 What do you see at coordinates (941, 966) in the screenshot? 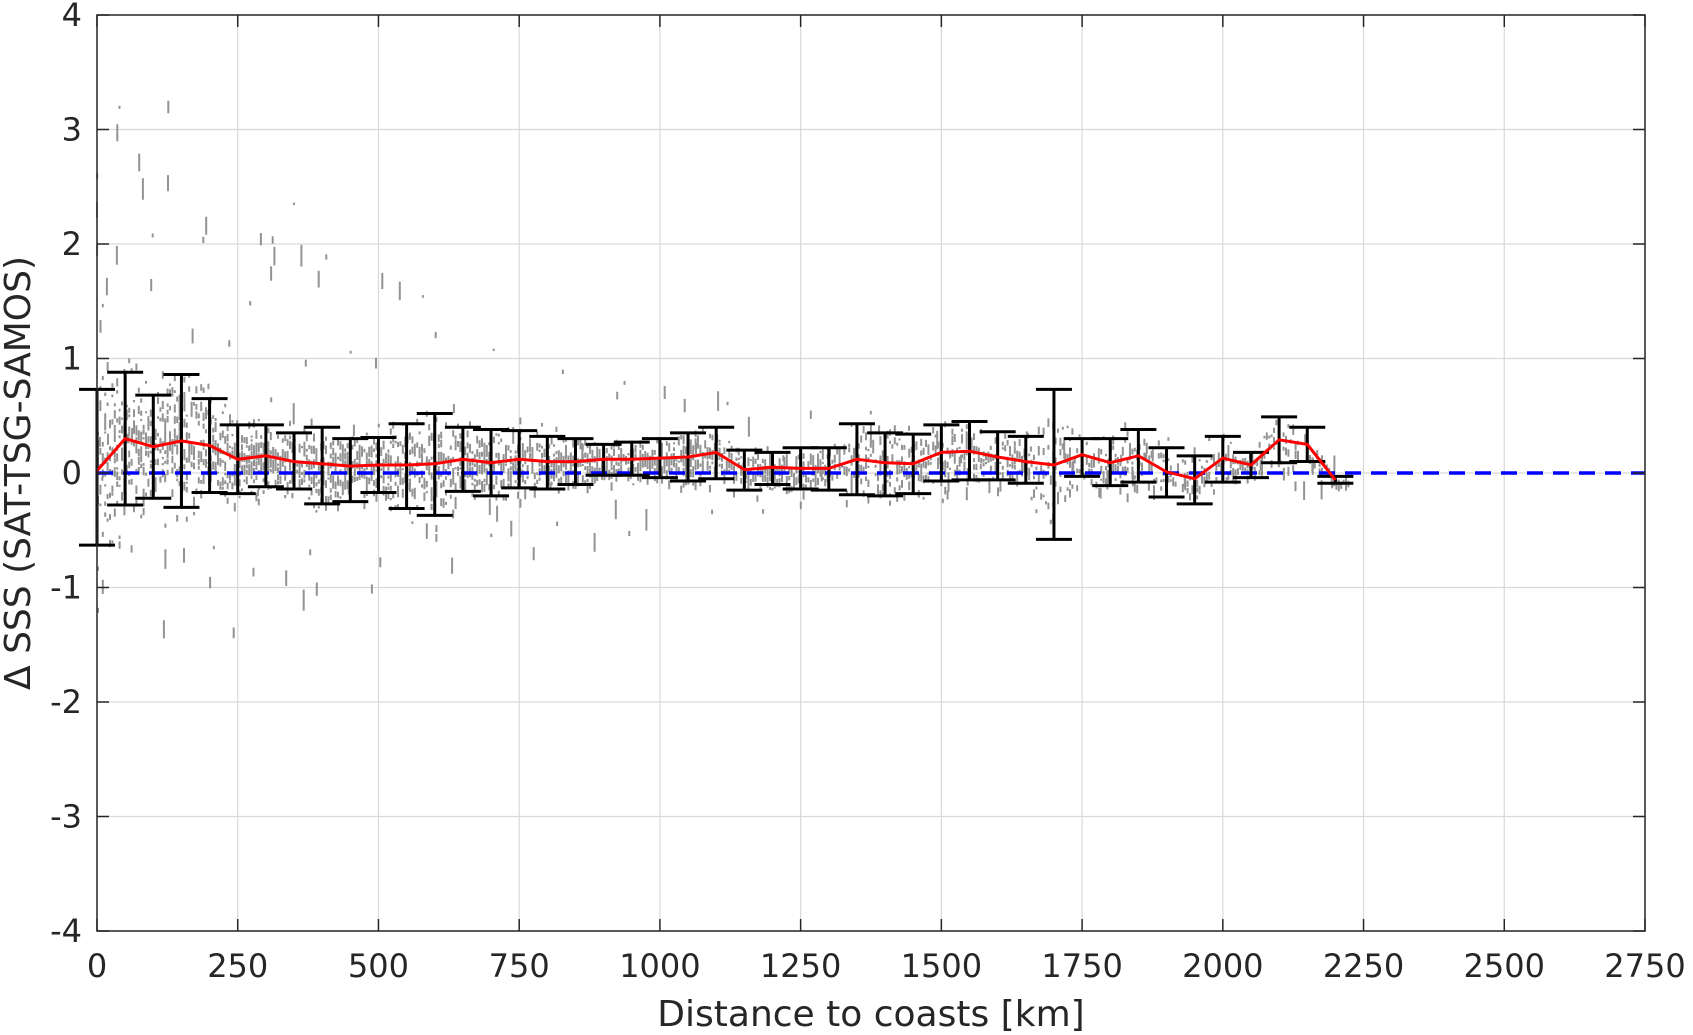
I see `x-tick-label: 1500` at bounding box center [941, 966].